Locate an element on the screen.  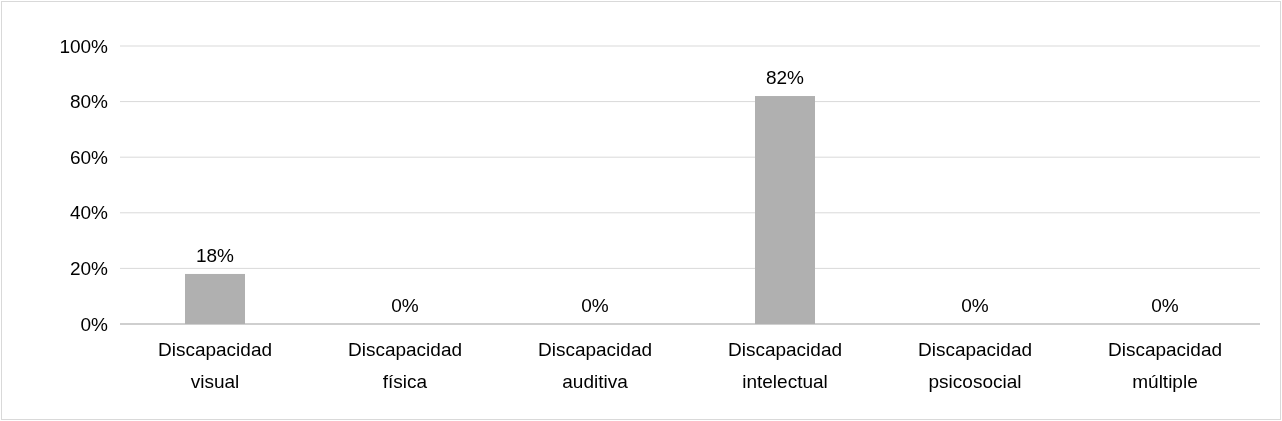
y-tick-label: 100% is located at coordinates (84, 46).